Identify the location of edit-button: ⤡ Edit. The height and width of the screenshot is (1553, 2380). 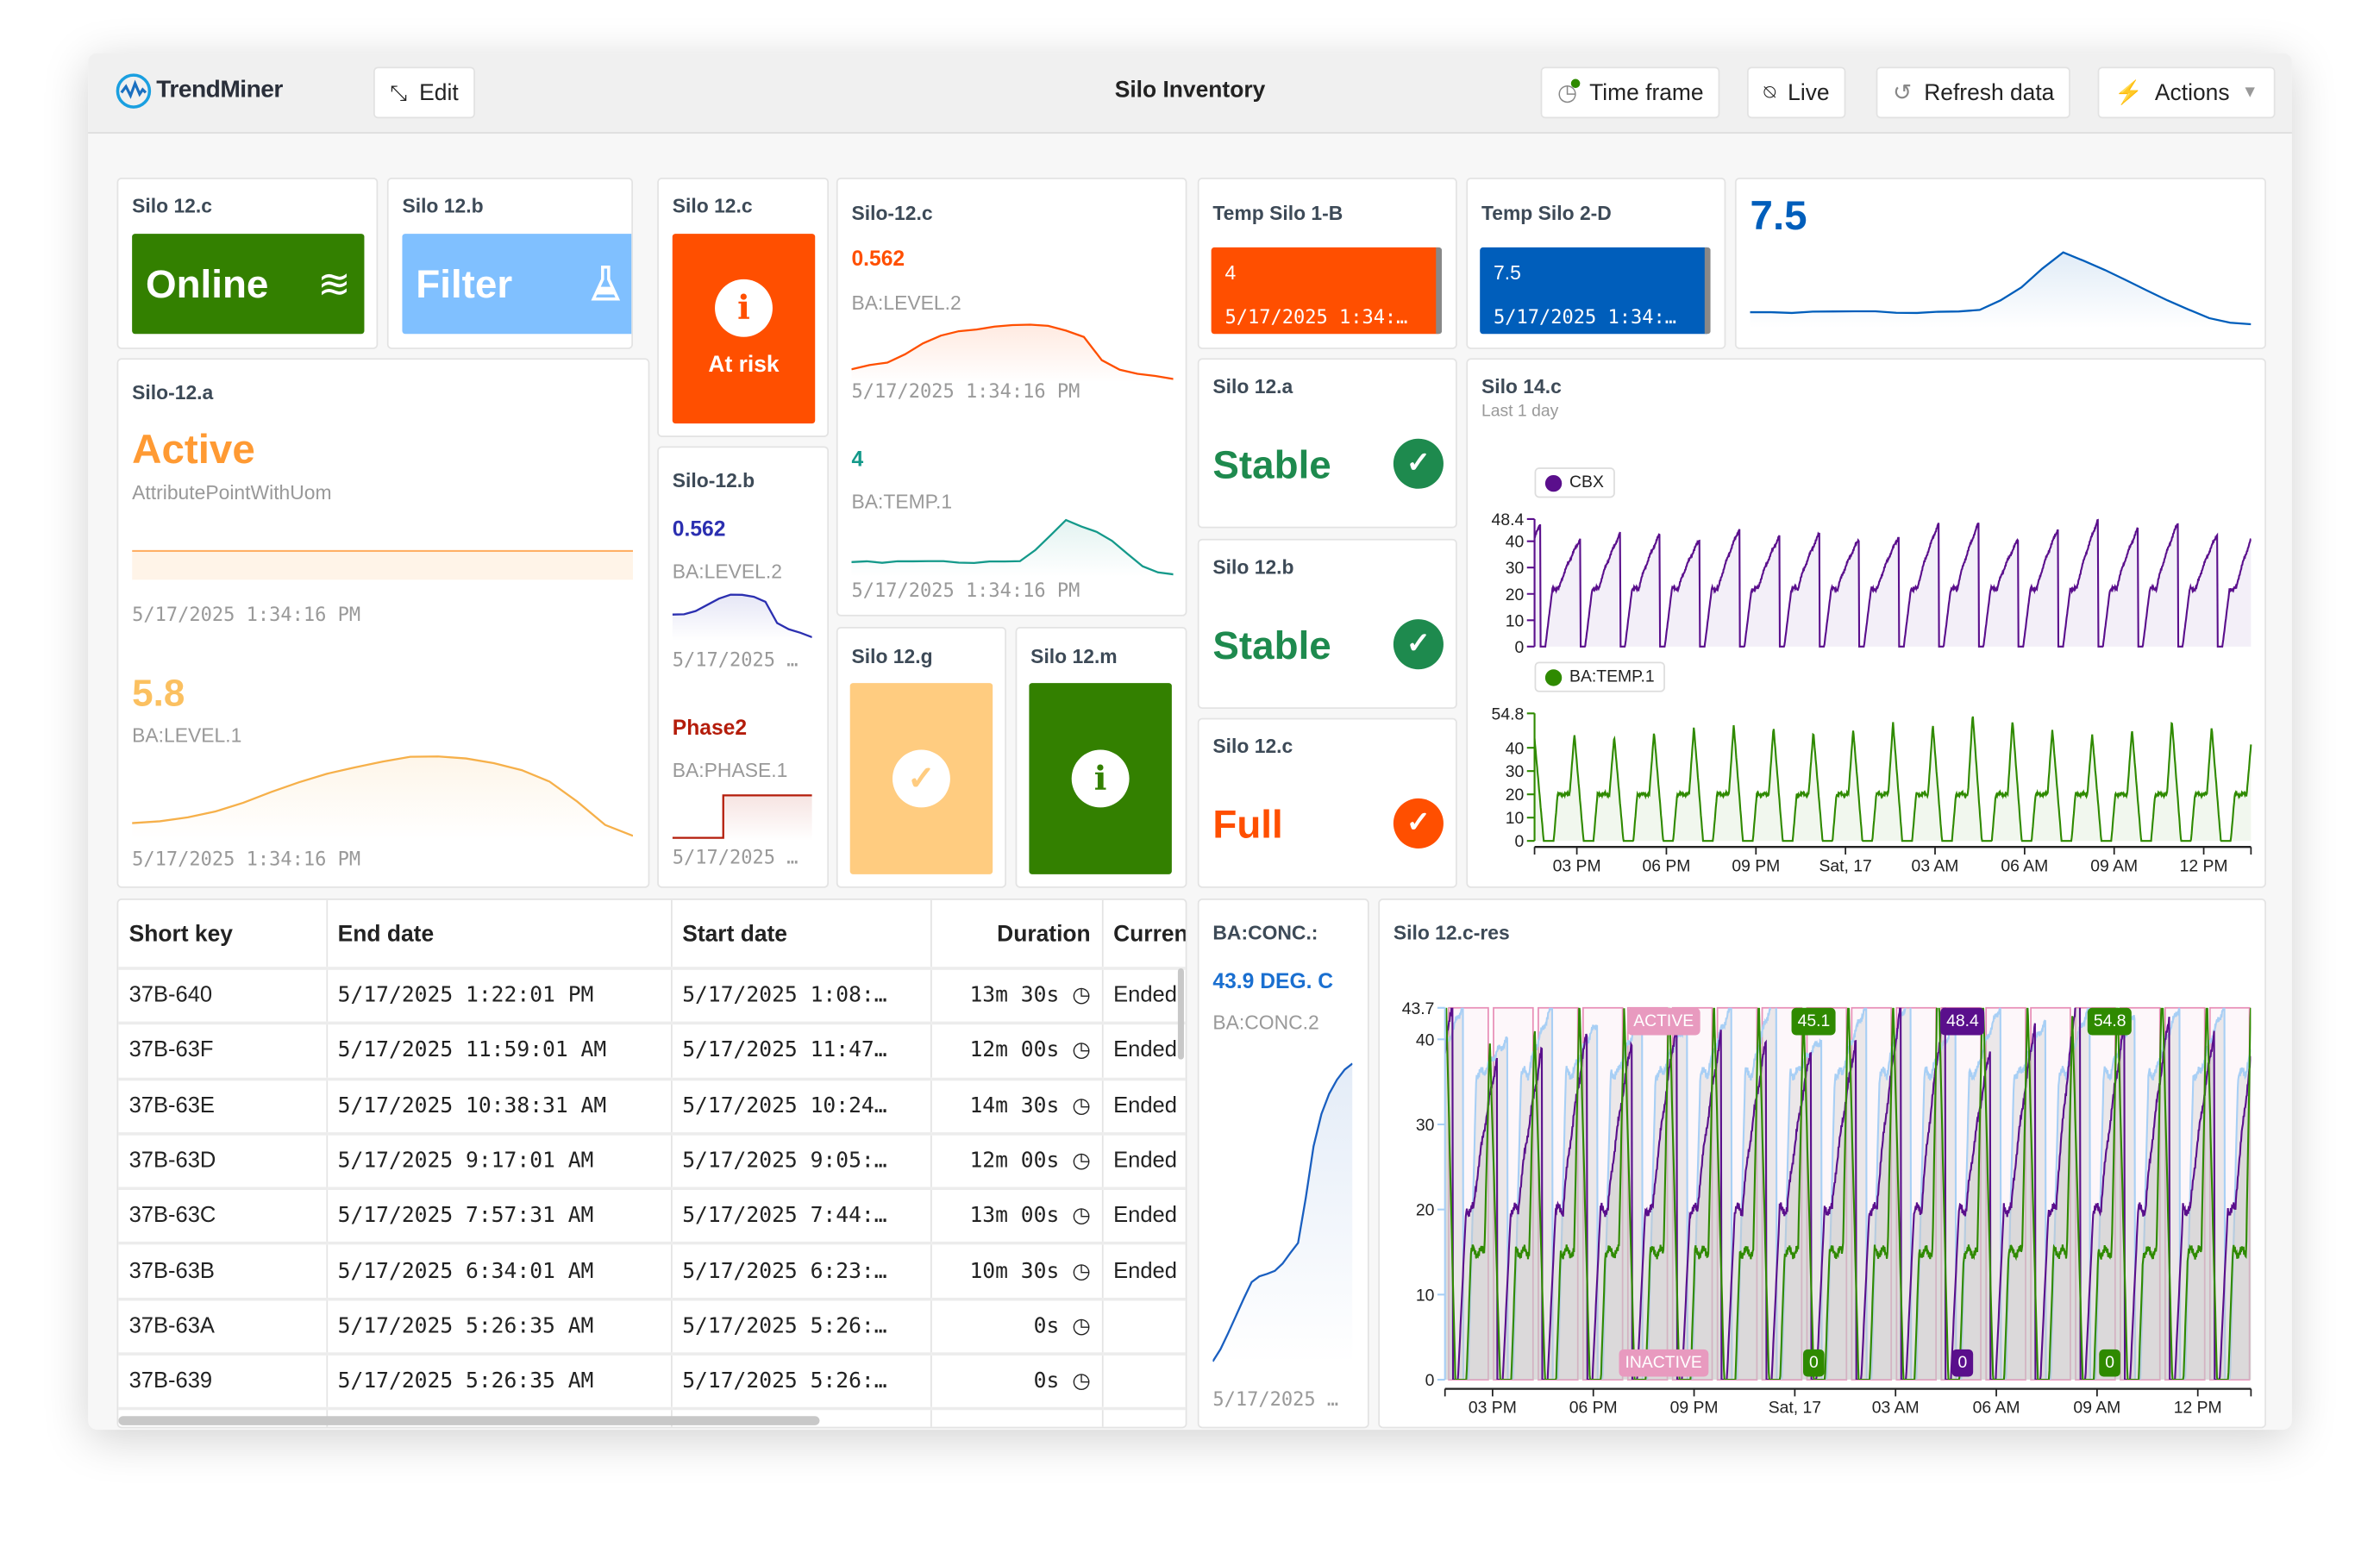
(425, 93).